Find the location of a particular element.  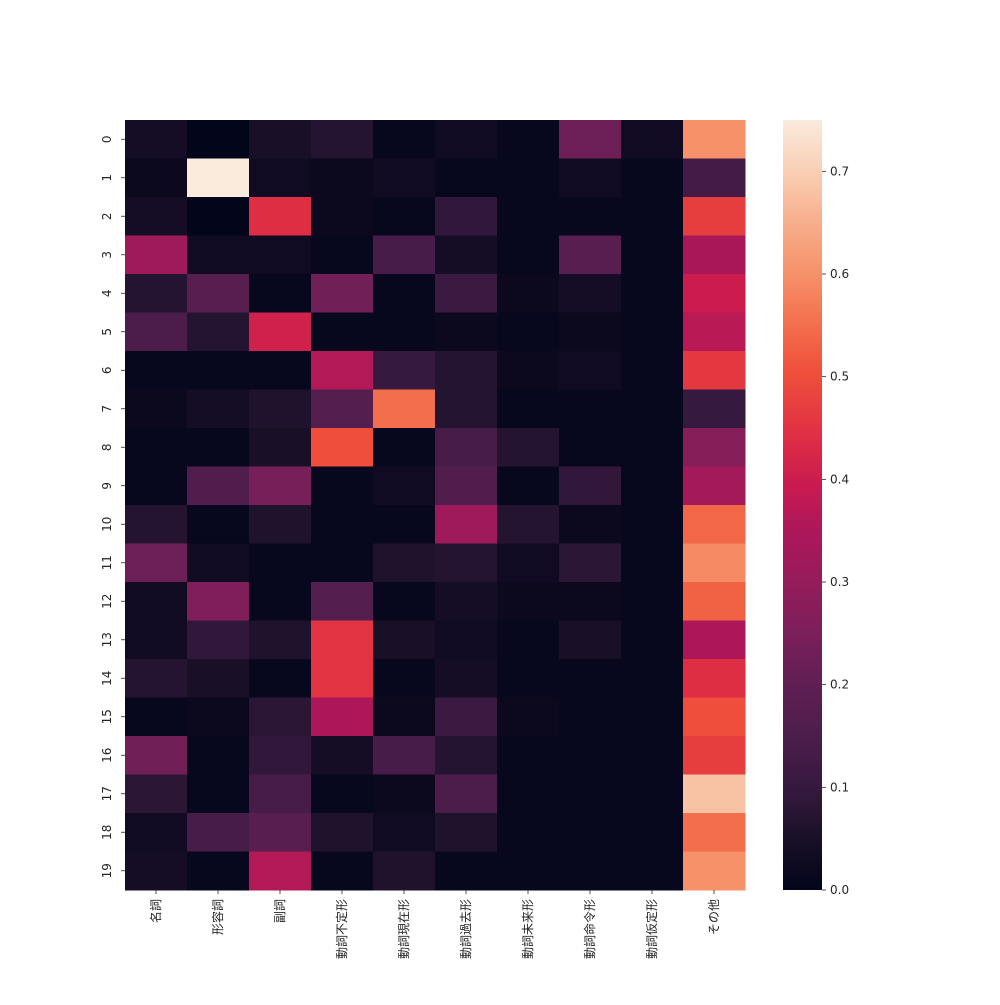

y-tick-label: 6 is located at coordinates (107, 370).